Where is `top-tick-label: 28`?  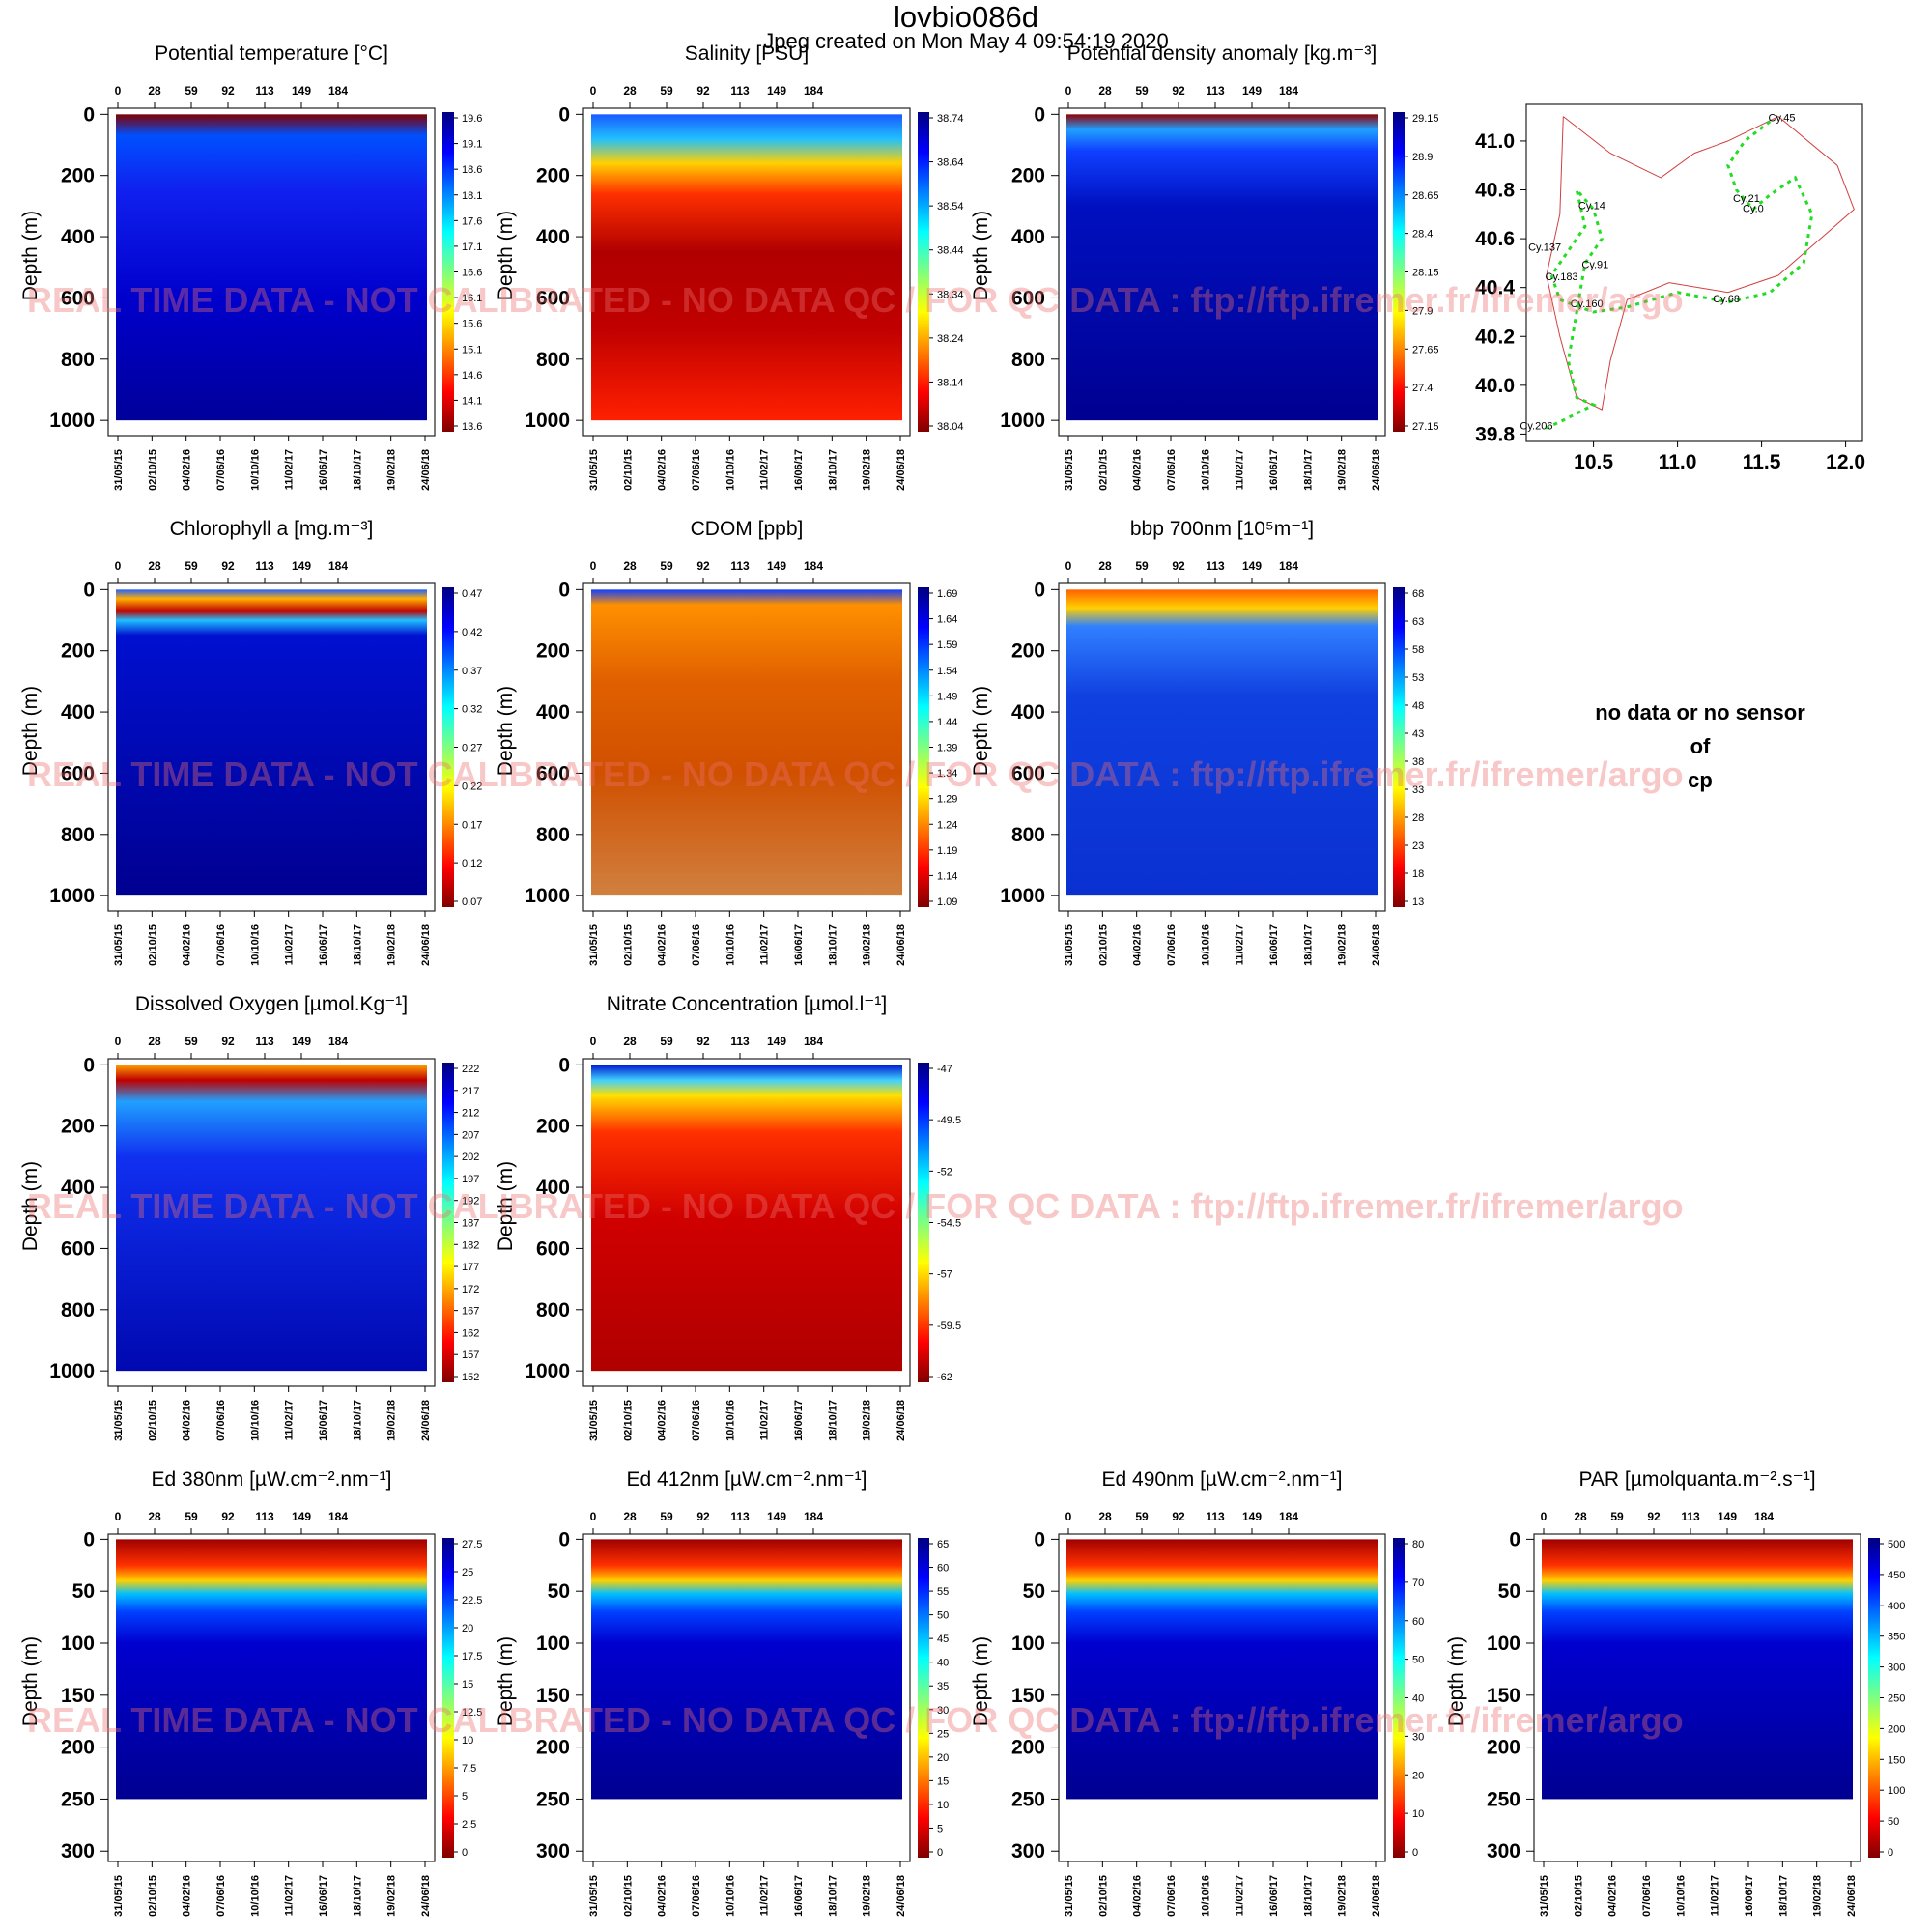
top-tick-label: 28 is located at coordinates (630, 566).